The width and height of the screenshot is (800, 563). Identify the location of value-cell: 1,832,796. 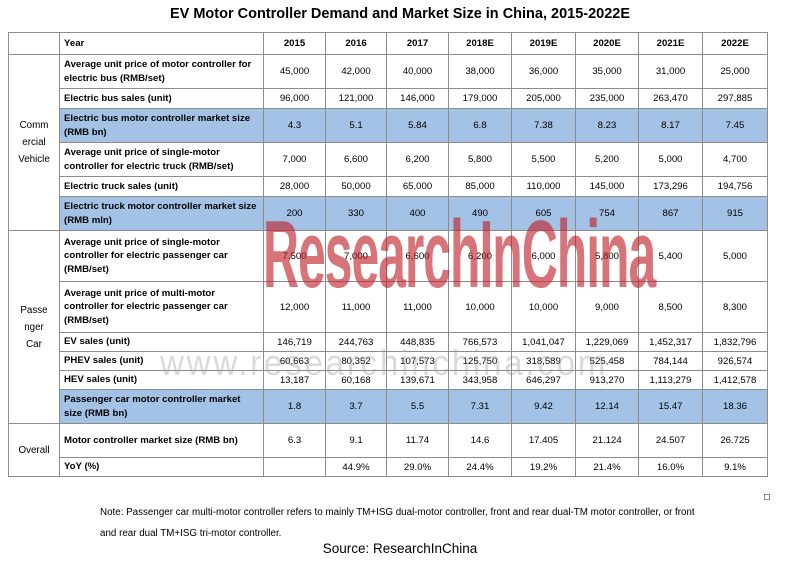
(735, 342).